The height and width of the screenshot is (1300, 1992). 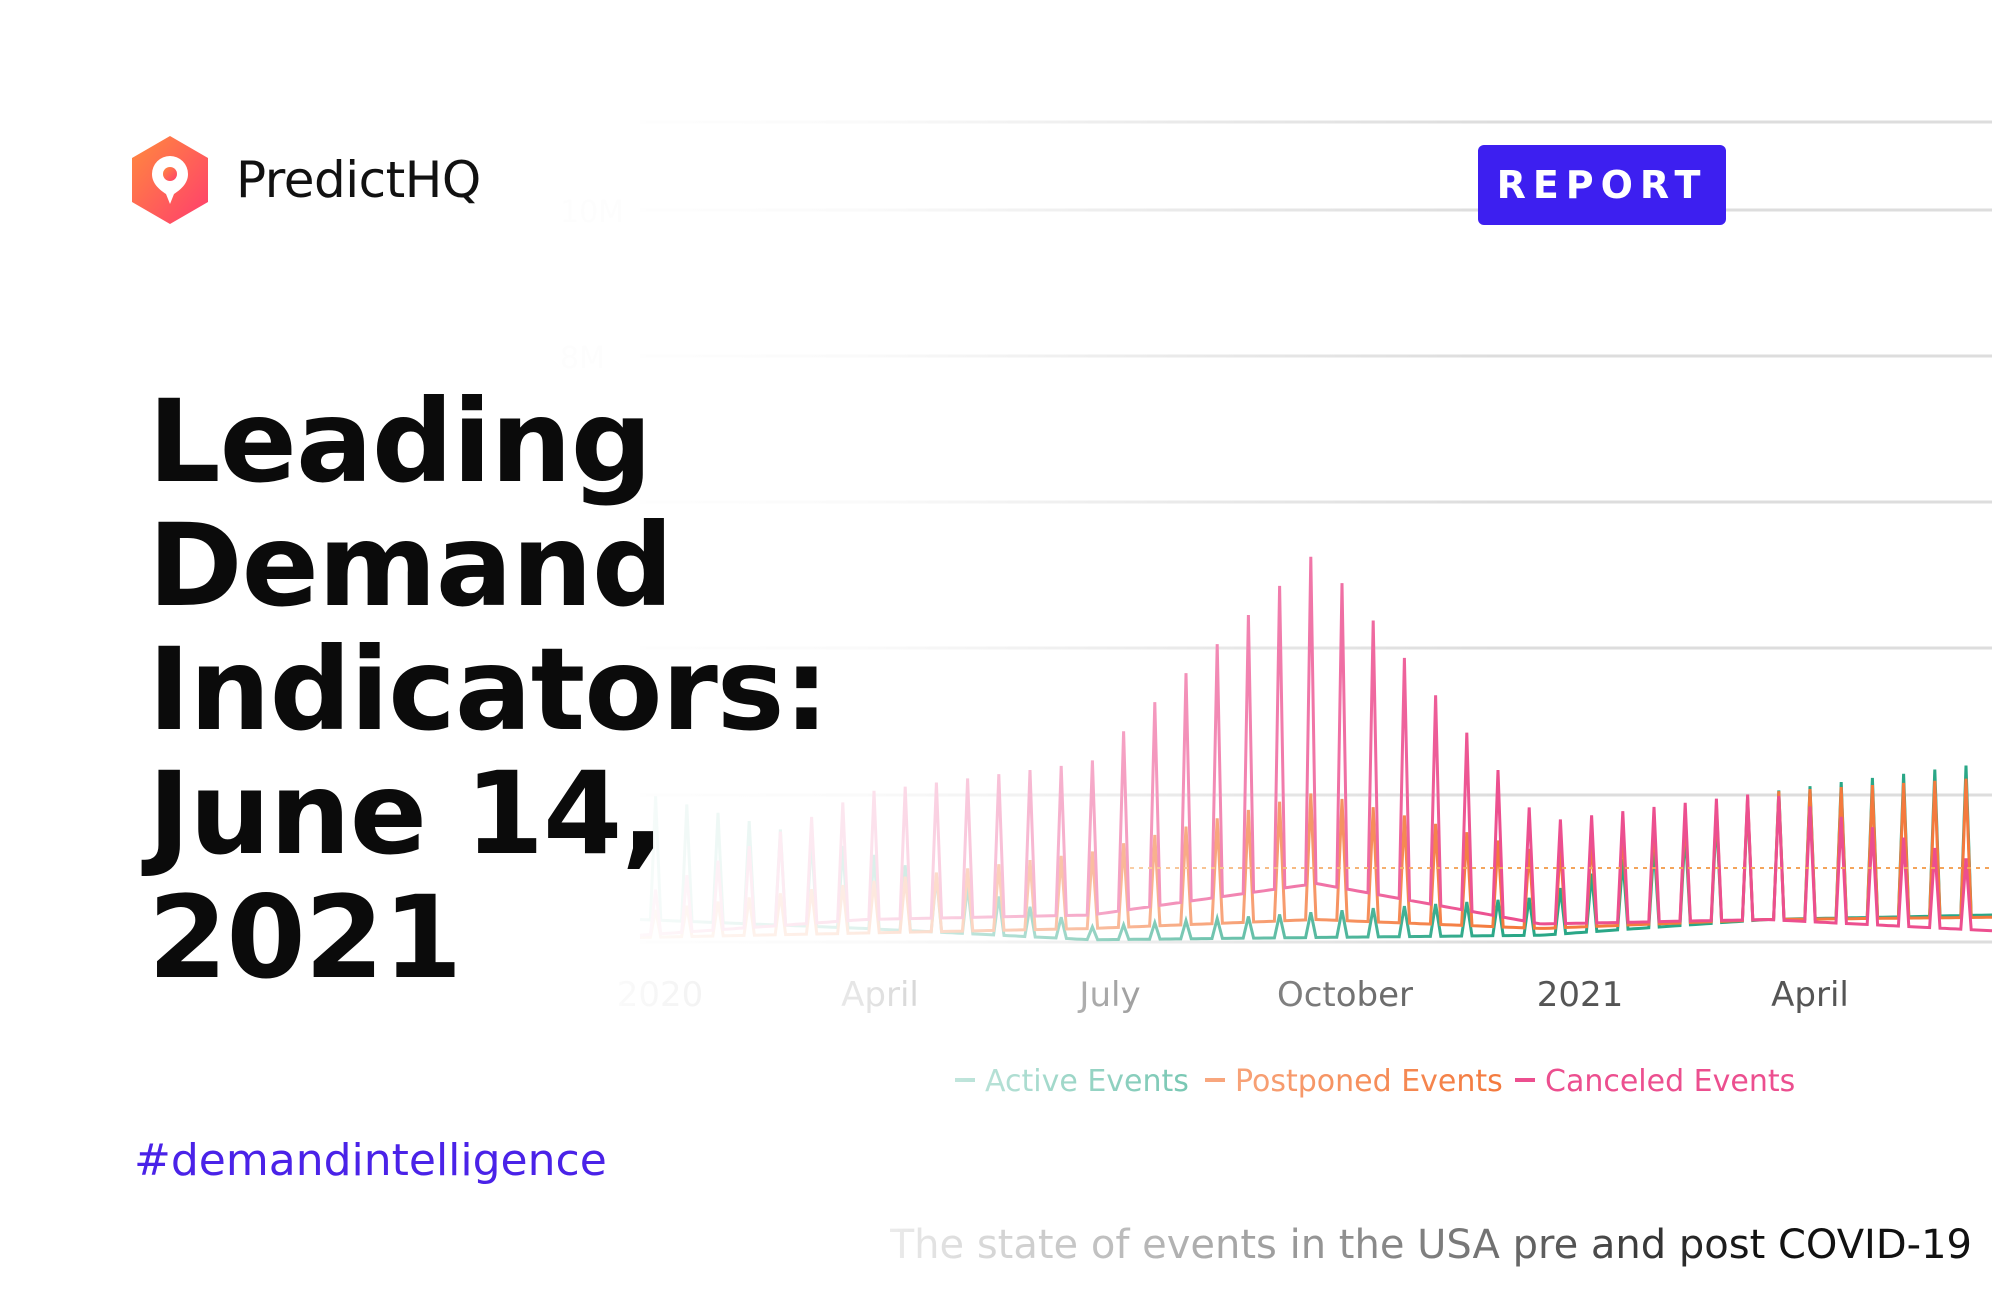 What do you see at coordinates (1810, 995) in the screenshot?
I see `x-tick-label: April` at bounding box center [1810, 995].